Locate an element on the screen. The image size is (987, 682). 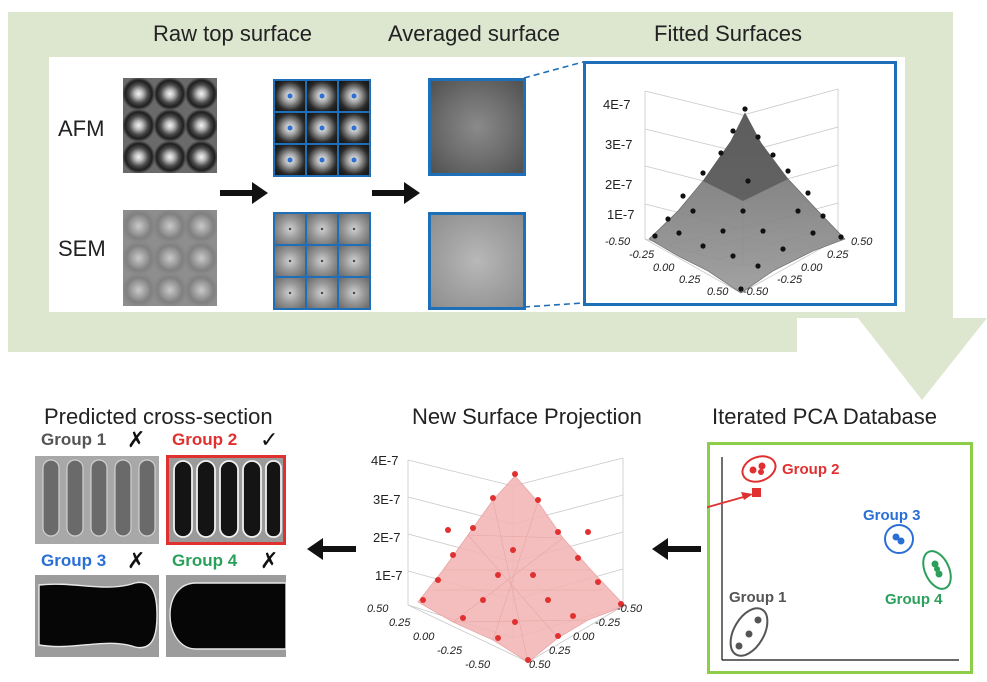
pca-database-plot: Group 2 Group 3 Group 4 Group 1 is located at coordinates (840, 558).